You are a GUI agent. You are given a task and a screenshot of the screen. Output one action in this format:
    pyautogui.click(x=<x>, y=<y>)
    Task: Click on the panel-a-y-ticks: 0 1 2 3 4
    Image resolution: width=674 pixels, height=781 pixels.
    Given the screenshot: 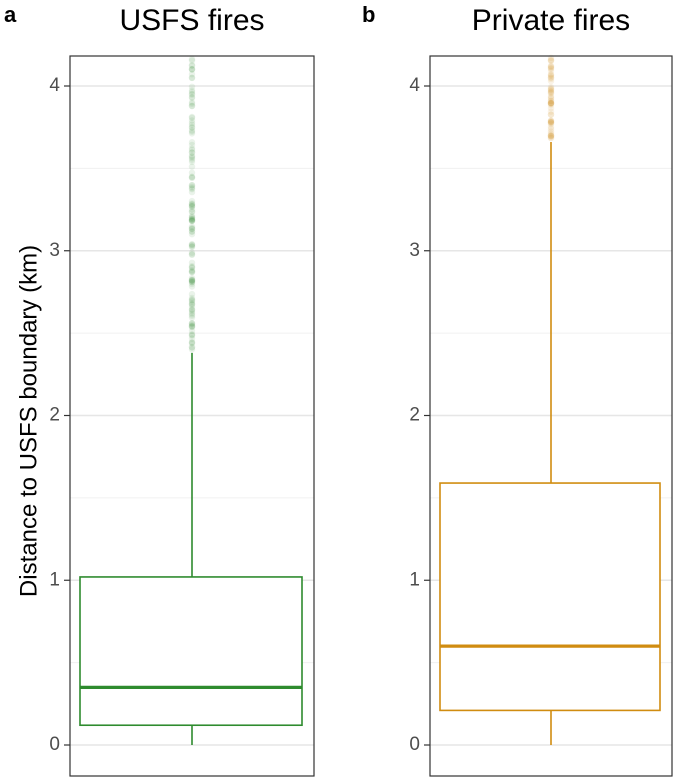 What is the action you would take?
    pyautogui.click(x=59, y=415)
    